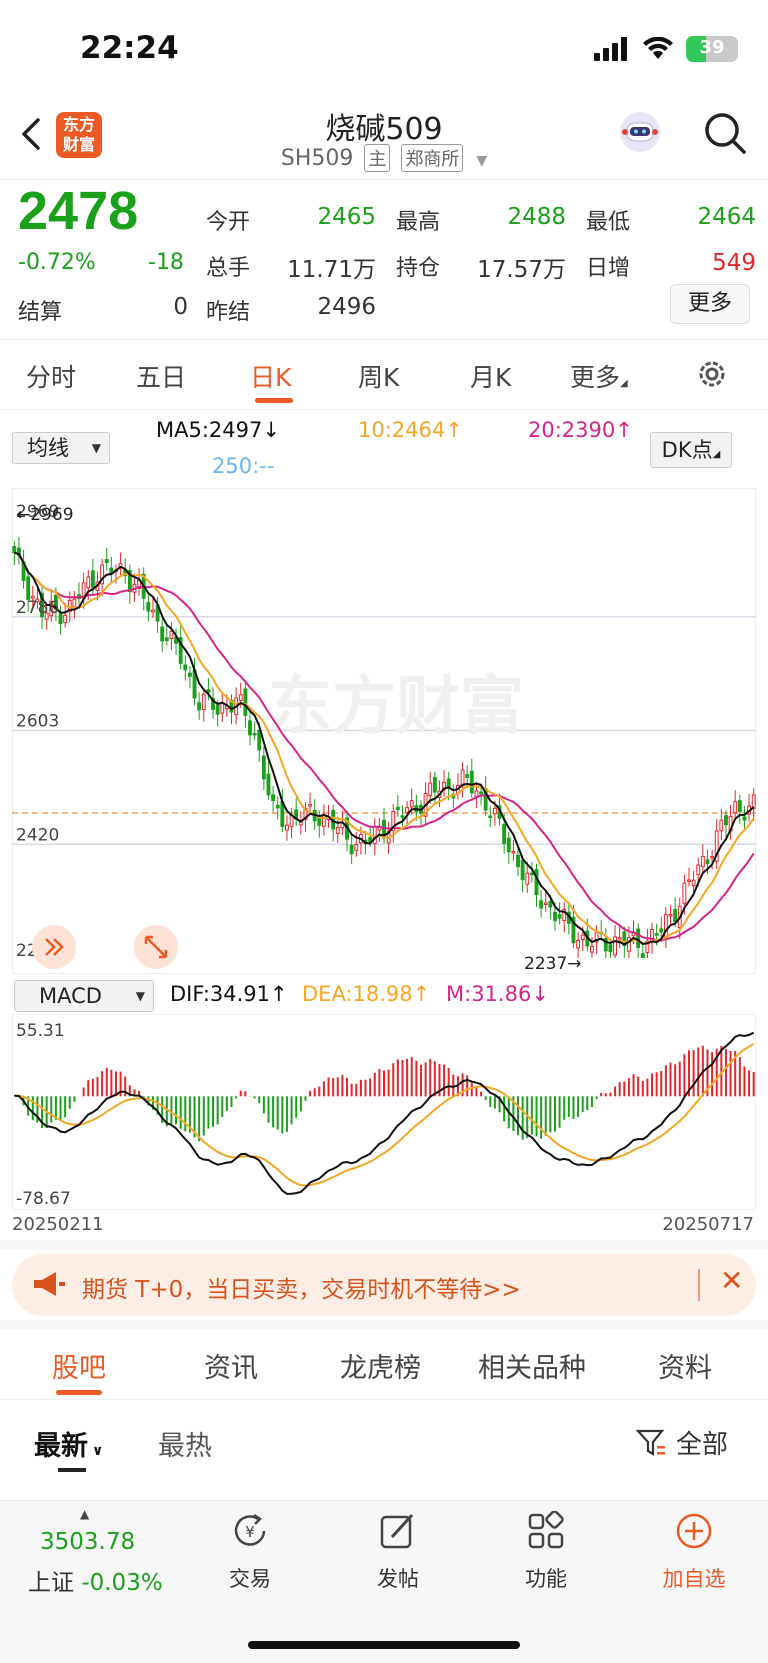 The height and width of the screenshot is (1663, 768). Describe the element at coordinates (228, 312) in the screenshot. I see `prev-settle-label: 昨结` at that location.